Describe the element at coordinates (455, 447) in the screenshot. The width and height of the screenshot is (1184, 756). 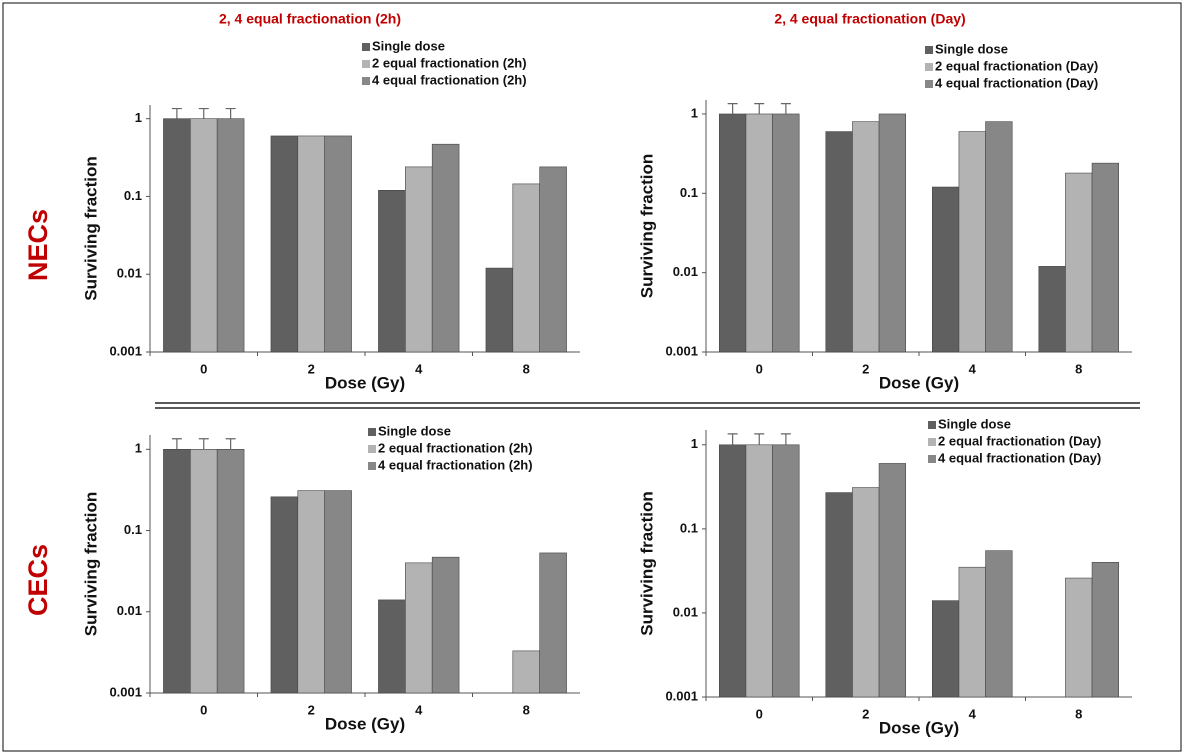
I see `legend-label: 2 equal fractionation (2h)` at that location.